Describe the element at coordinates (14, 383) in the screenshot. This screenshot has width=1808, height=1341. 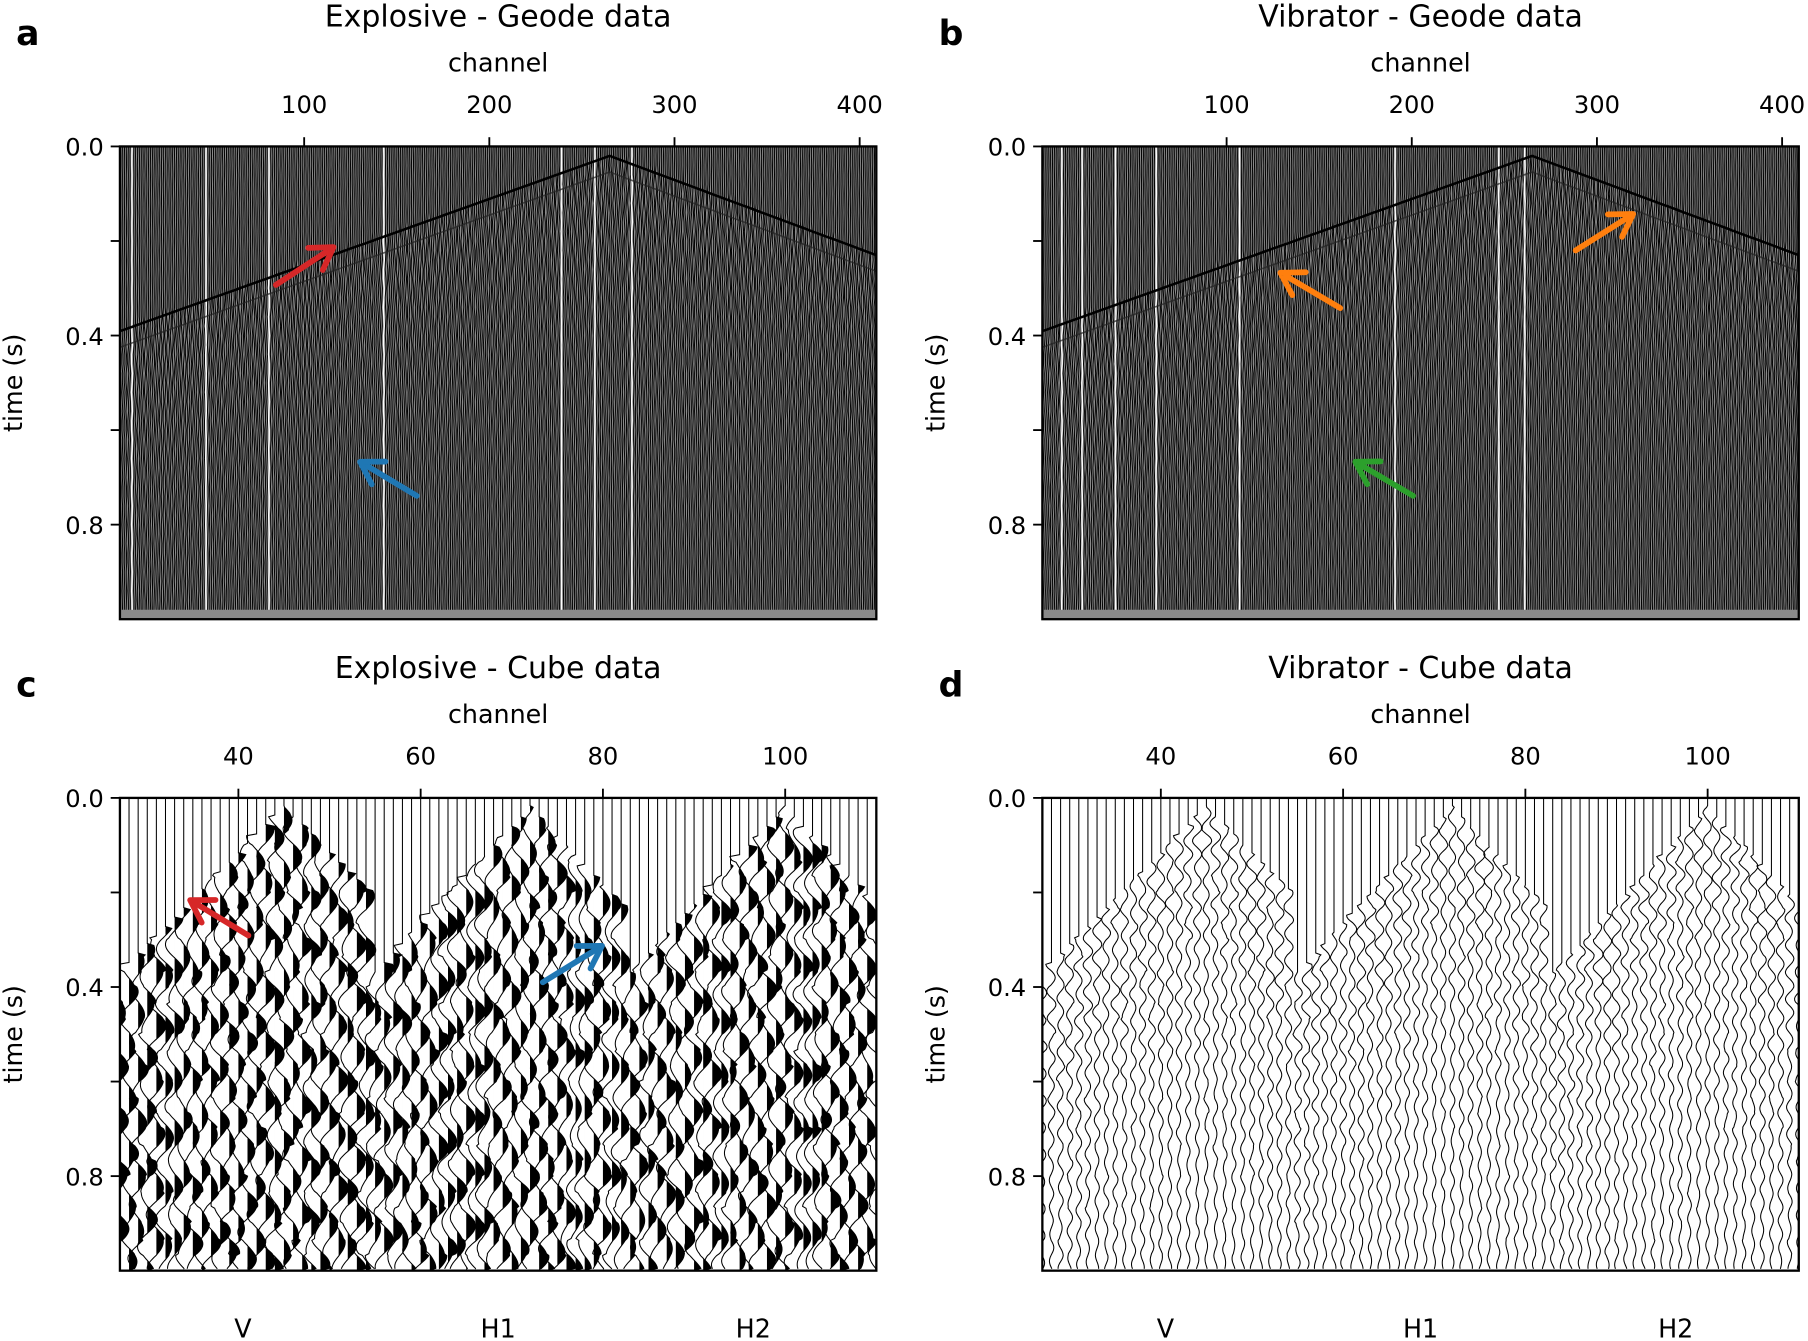
I see `y-axis-label: time (s)` at that location.